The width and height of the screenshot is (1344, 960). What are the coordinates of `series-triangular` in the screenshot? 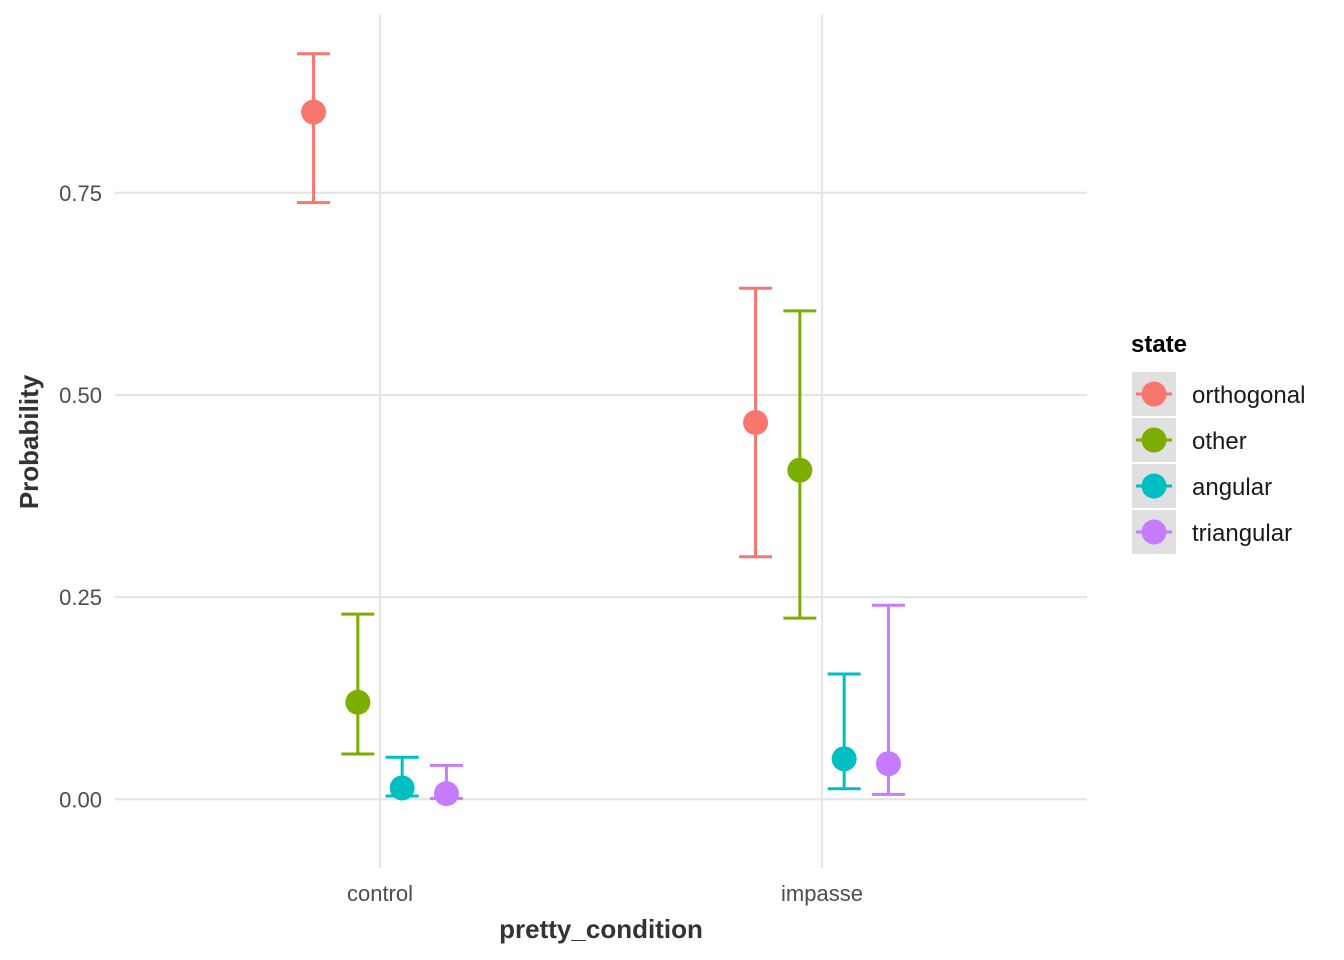 It's located at (667, 705).